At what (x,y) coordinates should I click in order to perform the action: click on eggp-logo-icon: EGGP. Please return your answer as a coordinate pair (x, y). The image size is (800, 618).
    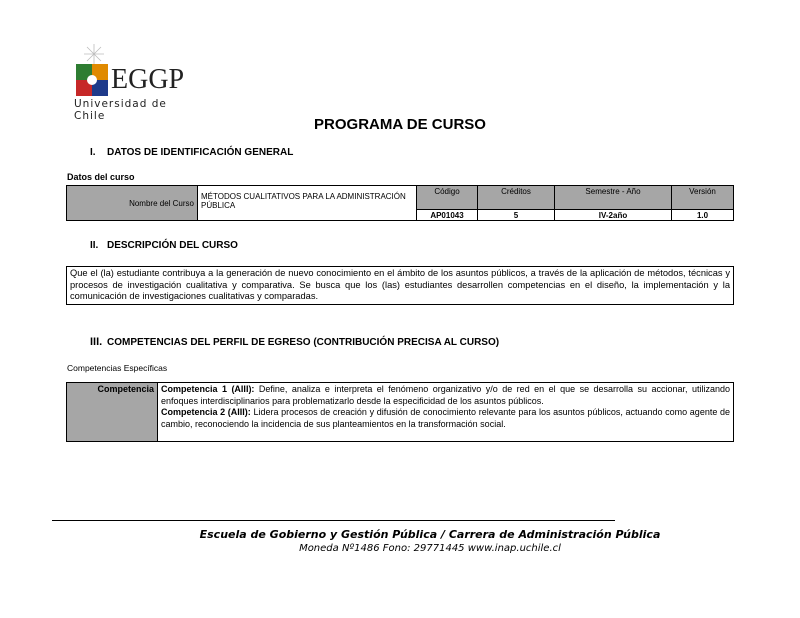
    Looking at the image, I should click on (130, 70).